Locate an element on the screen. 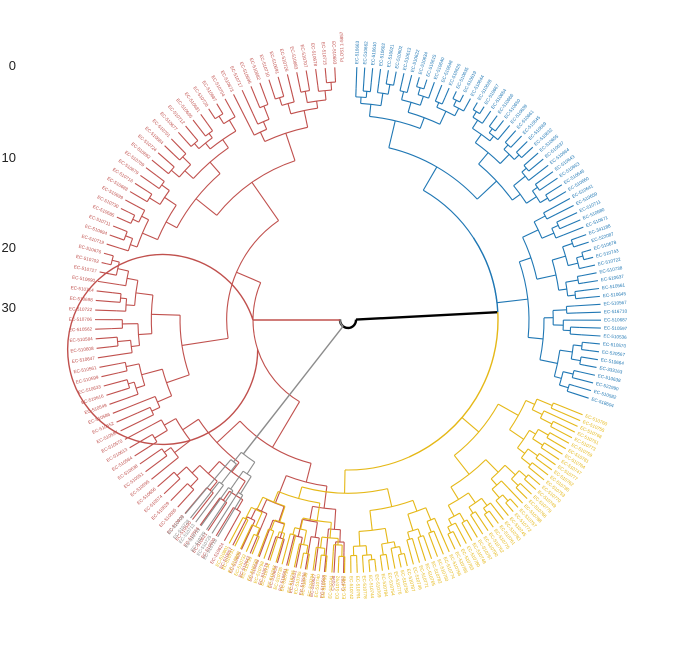 This screenshot has width=685, height=651. yellow-clade-tip-label: EC-510769 is located at coordinates (378, 586).